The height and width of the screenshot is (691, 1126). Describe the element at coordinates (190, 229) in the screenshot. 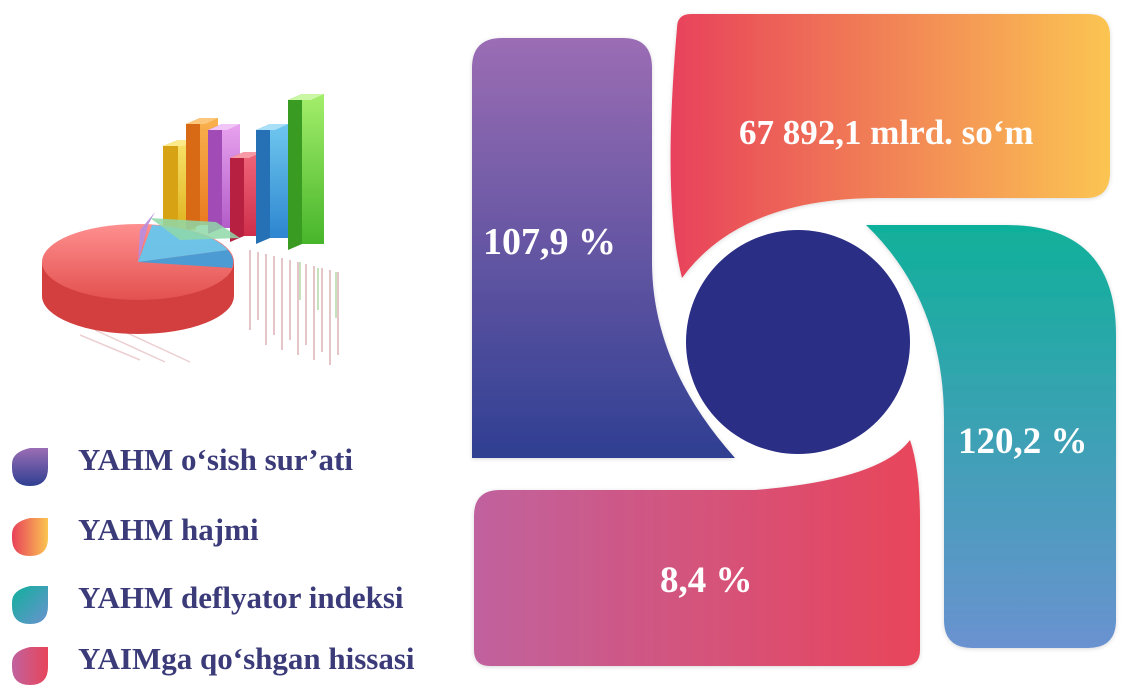

I see `bar-and-pie-chart-icon` at that location.